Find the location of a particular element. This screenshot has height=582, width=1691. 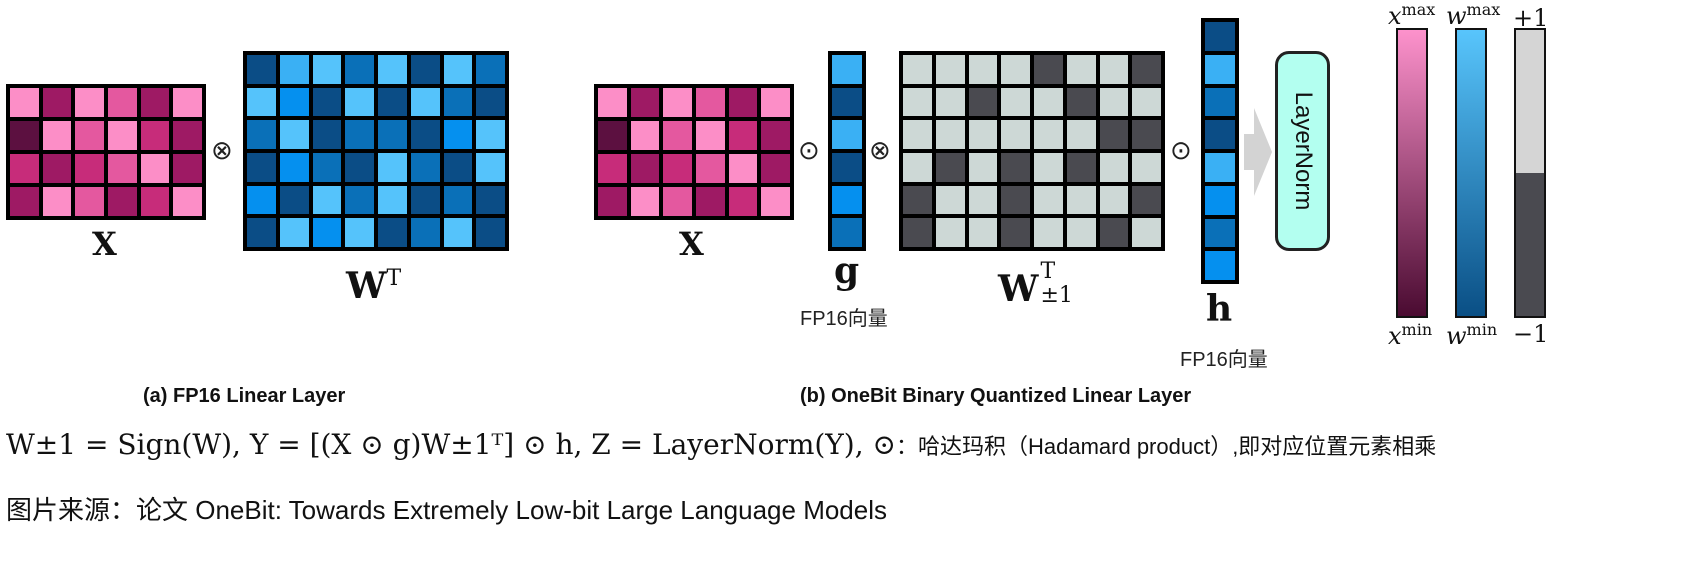

legend-xmax-label: xmax is located at coordinates (1412, 15).